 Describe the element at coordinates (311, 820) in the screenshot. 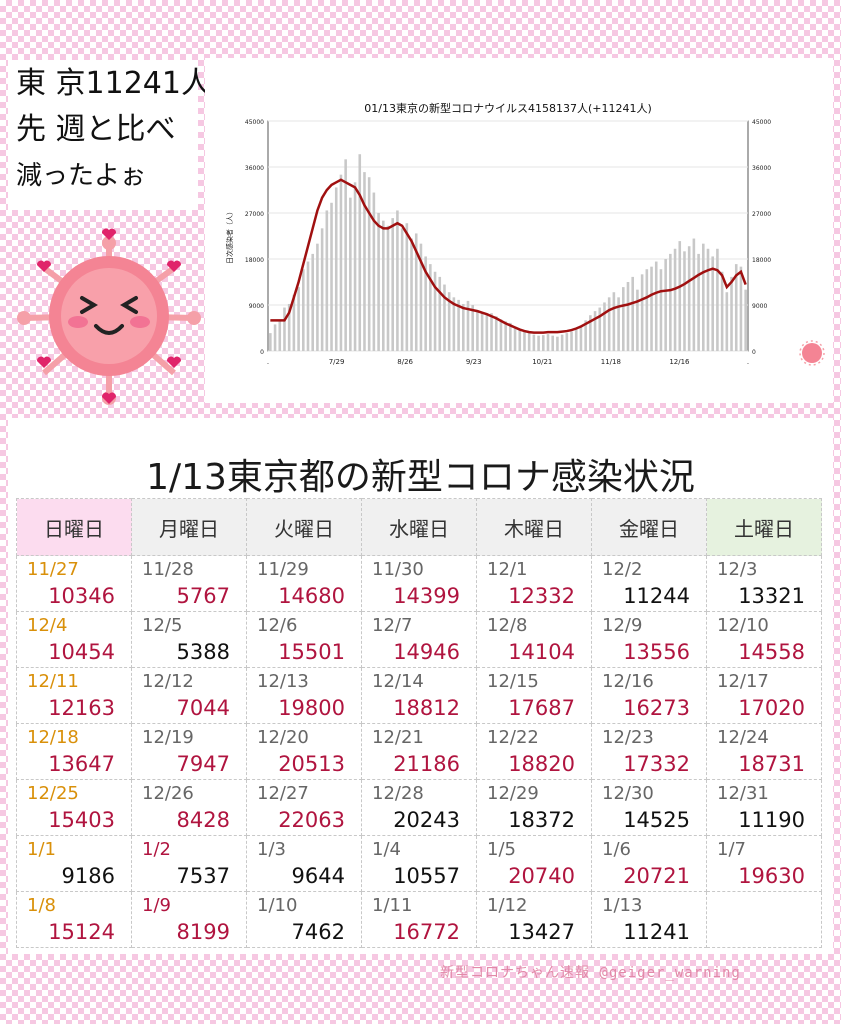

I see `day-count: 22063` at that location.